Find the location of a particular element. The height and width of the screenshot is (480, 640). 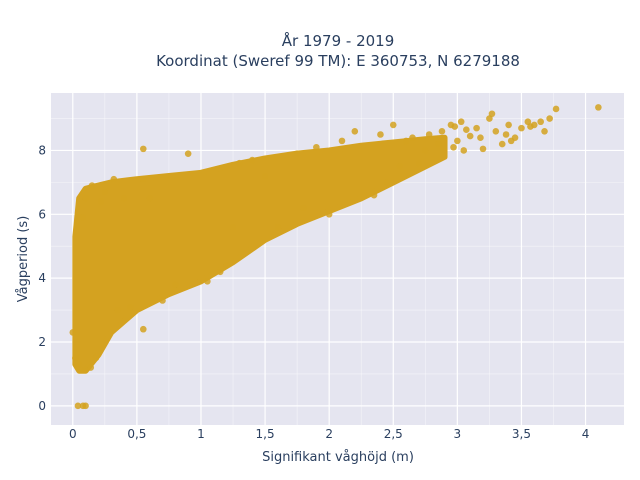

y-tick-labels: 0 2 4 6 8 is located at coordinates (42, 277).